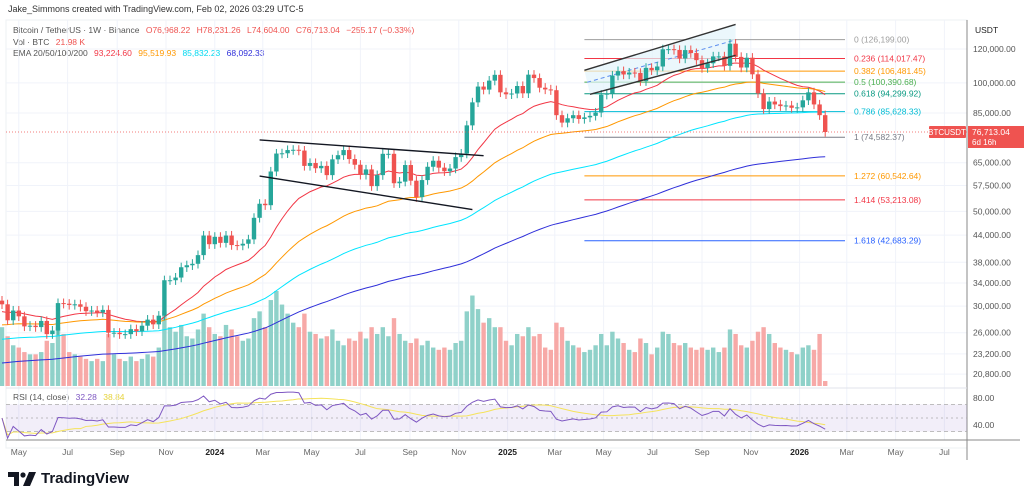  What do you see at coordinates (31, 42) in the screenshot?
I see `volume-label: Vol · BTC` at bounding box center [31, 42].